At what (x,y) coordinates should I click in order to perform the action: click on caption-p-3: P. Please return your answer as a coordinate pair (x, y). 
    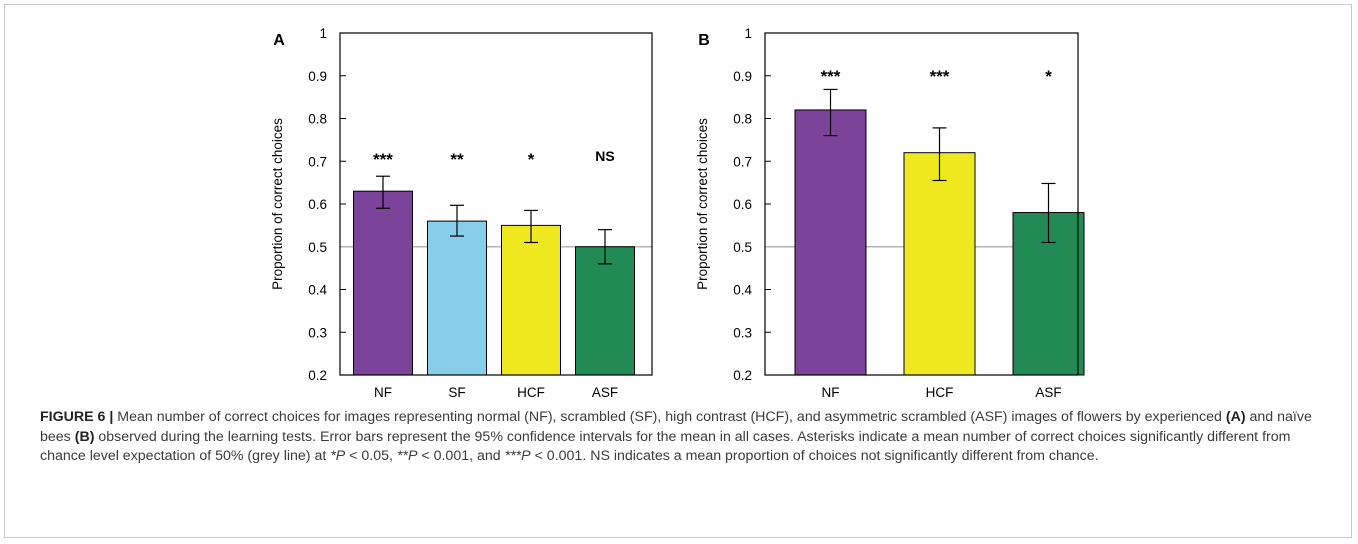
    Looking at the image, I should click on (526, 456).